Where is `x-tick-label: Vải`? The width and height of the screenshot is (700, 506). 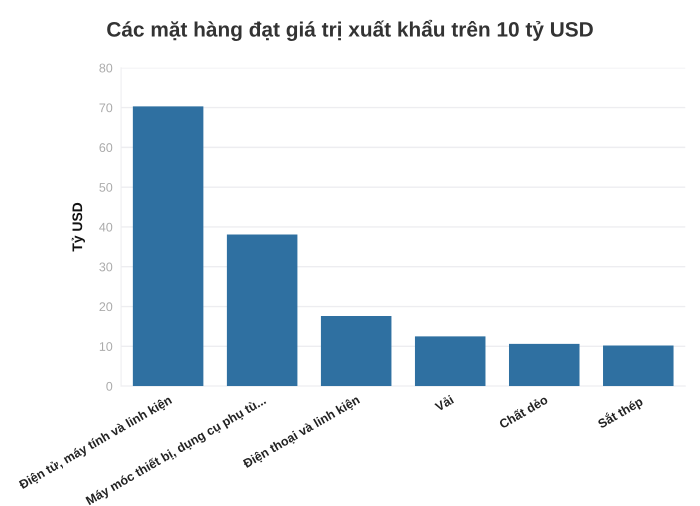 x-tick-label: Vải is located at coordinates (444, 403).